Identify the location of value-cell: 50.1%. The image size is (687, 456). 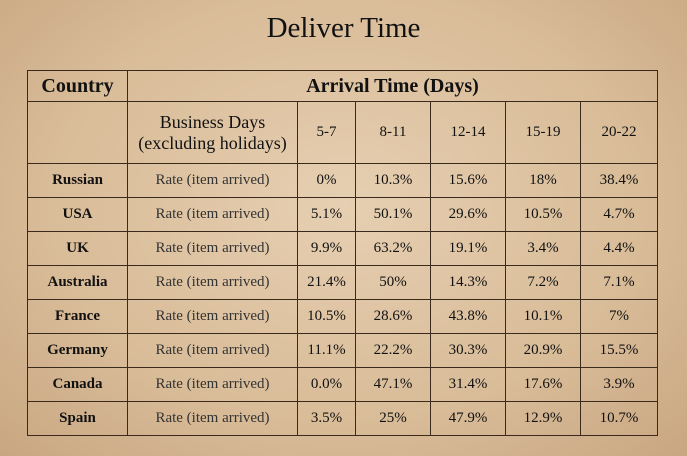
(393, 214).